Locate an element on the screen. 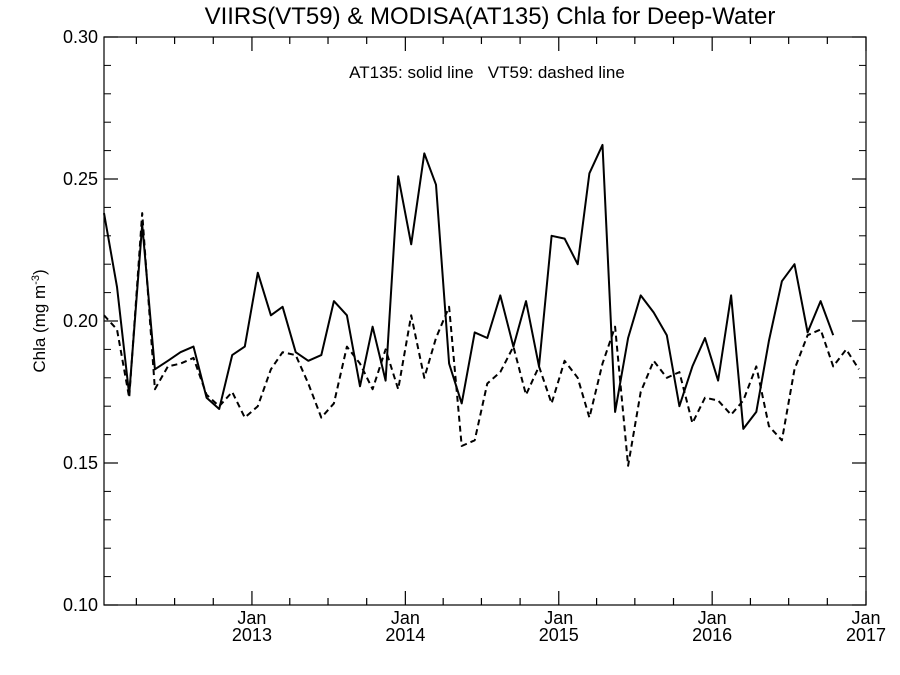 The image size is (900, 675). y-tick-label: 0.30 is located at coordinates (80, 37).